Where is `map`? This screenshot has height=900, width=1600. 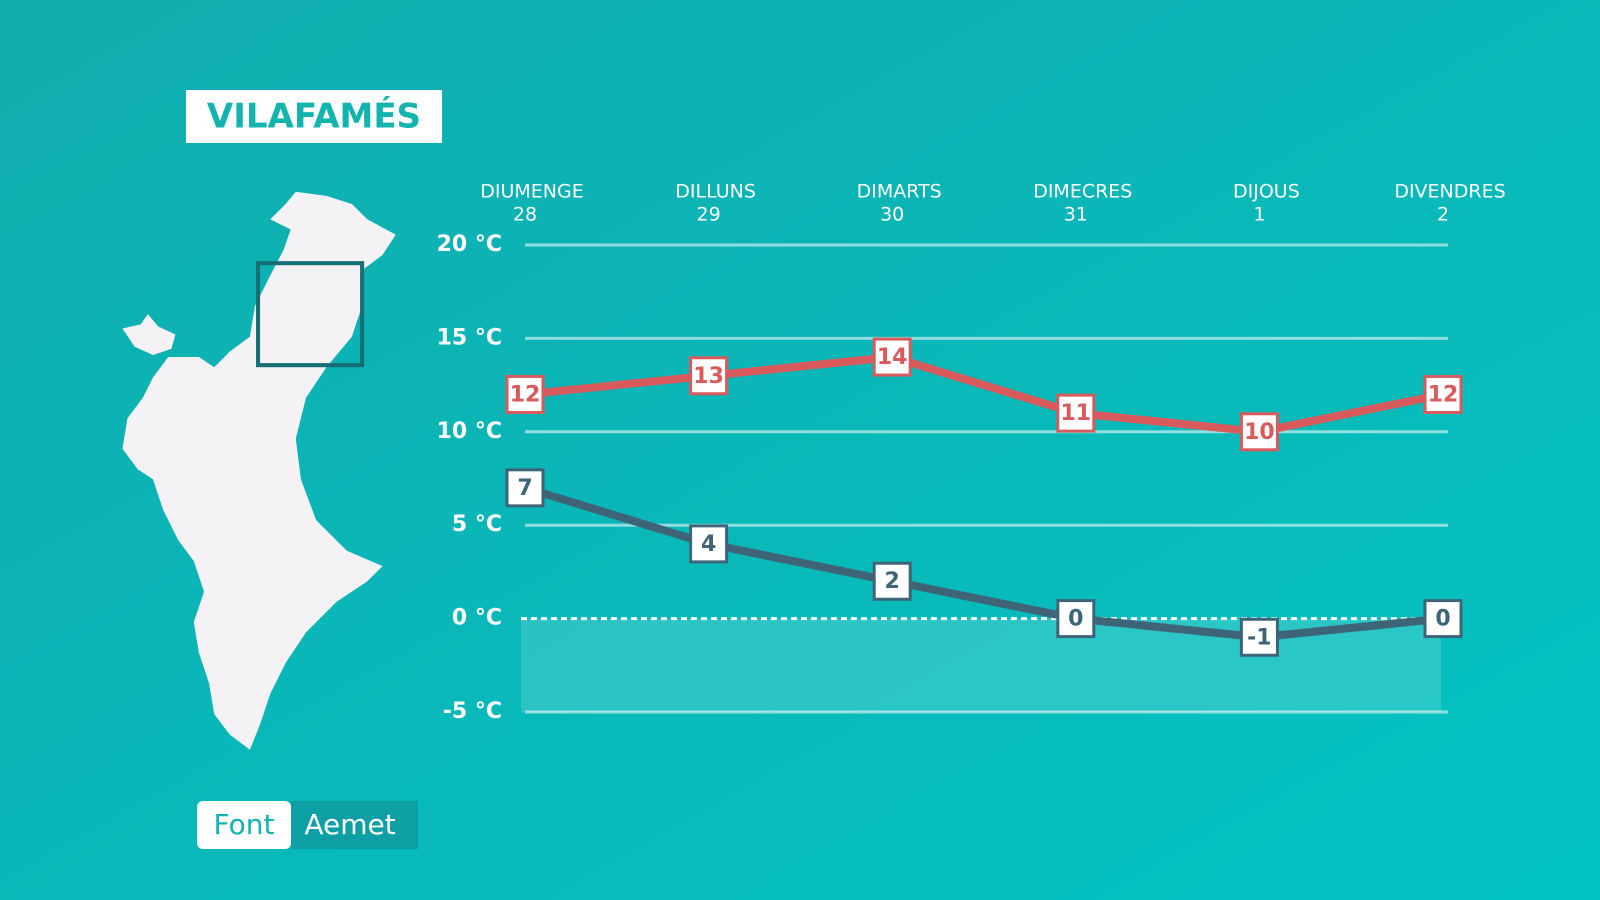 map is located at coordinates (259, 470).